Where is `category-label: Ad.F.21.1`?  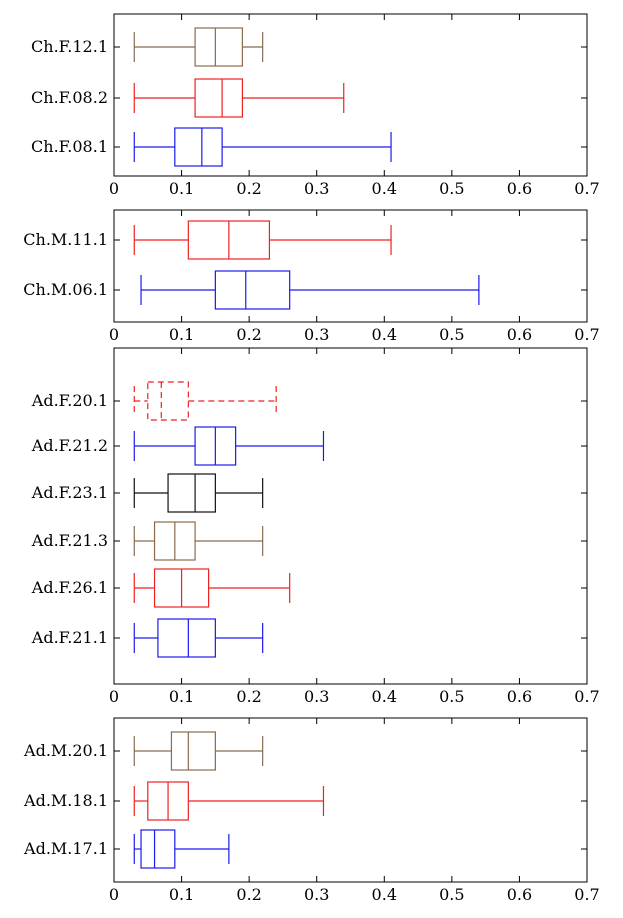
category-label: Ad.F.21.1 is located at coordinates (69, 637).